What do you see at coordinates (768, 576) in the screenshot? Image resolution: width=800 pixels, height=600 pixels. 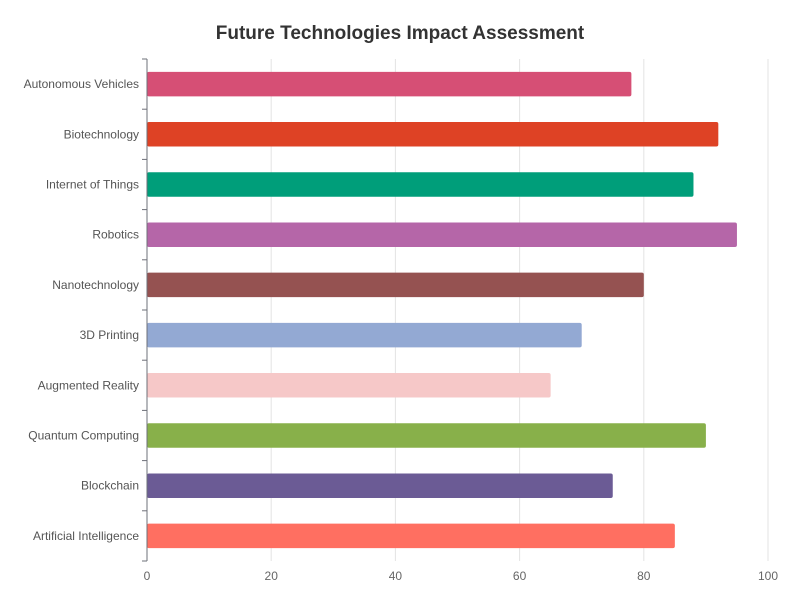 I see `x-tick-label-5: 100` at bounding box center [768, 576].